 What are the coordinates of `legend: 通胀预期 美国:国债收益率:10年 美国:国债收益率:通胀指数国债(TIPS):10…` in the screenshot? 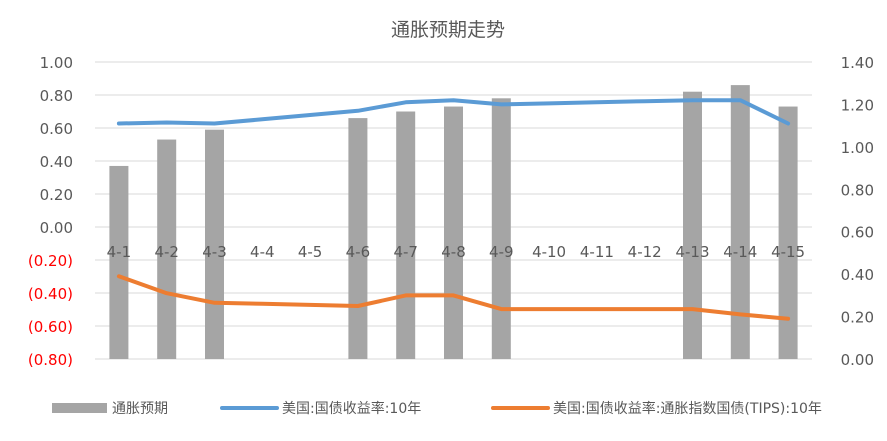 It's located at (437, 408).